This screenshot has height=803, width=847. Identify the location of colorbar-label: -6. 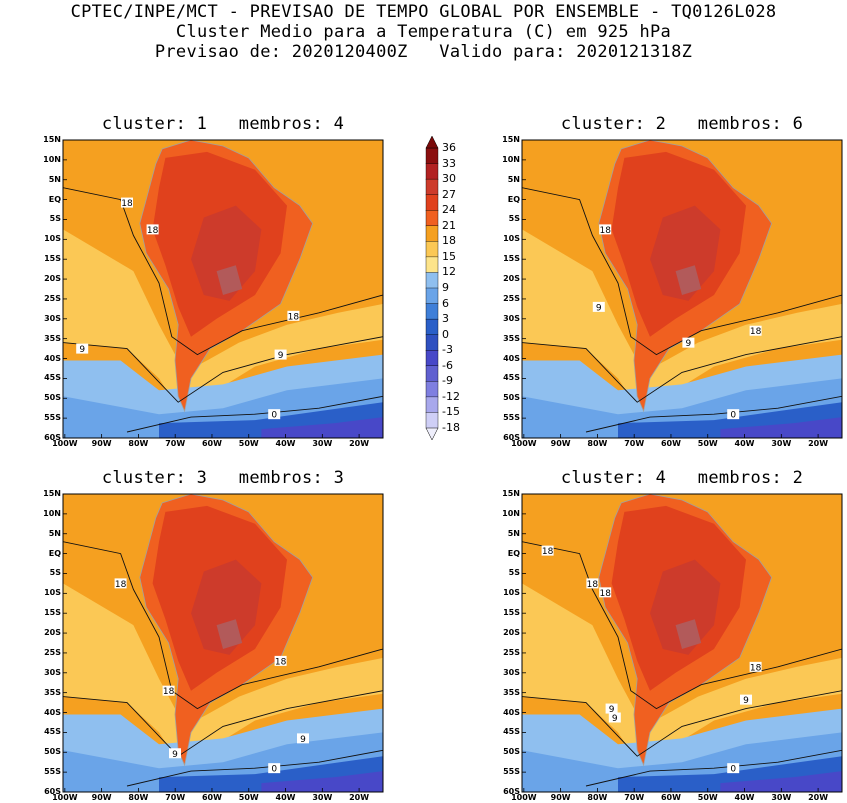
(447, 365).